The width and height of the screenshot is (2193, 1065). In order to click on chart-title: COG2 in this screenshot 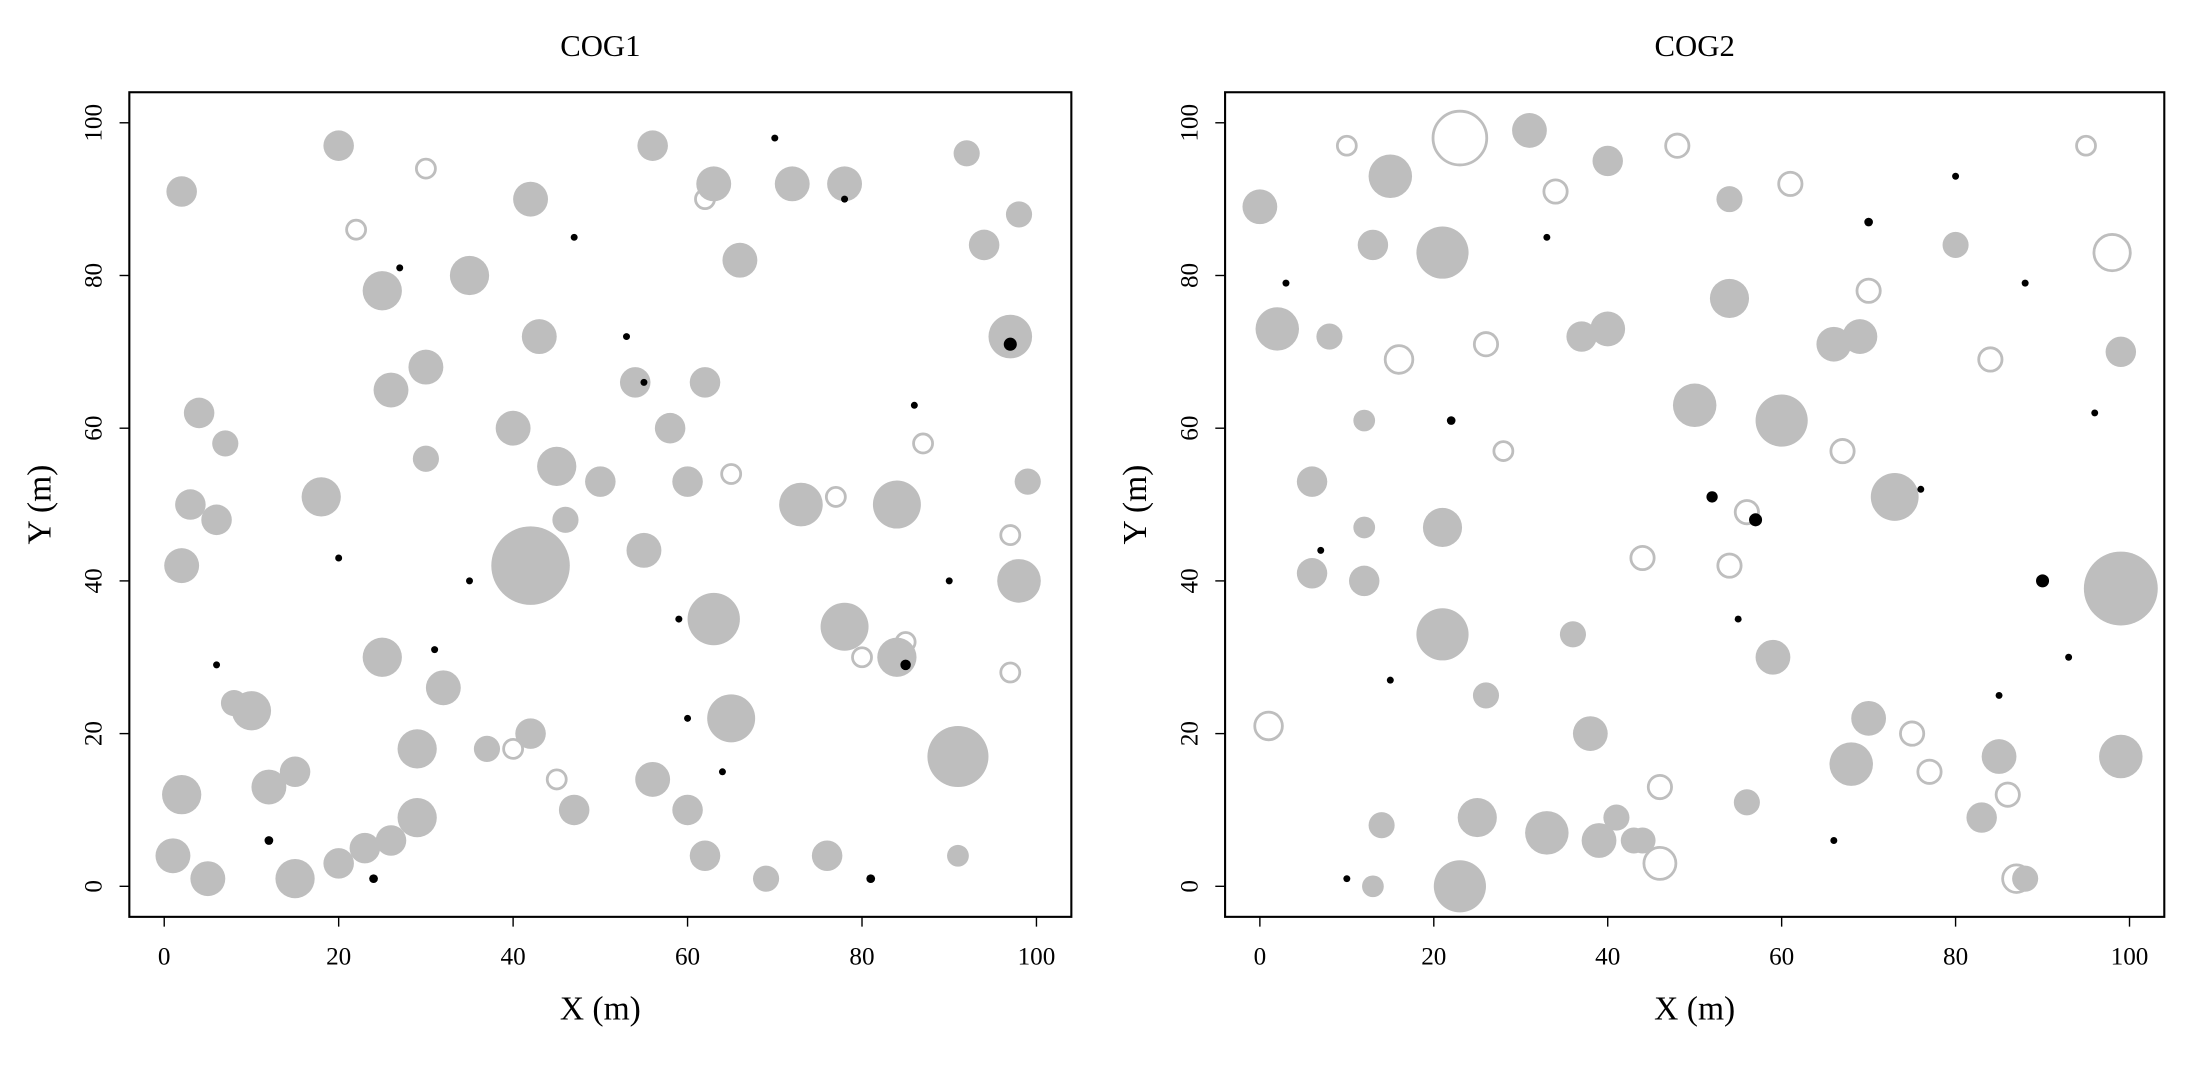, I will do `click(1695, 46)`.